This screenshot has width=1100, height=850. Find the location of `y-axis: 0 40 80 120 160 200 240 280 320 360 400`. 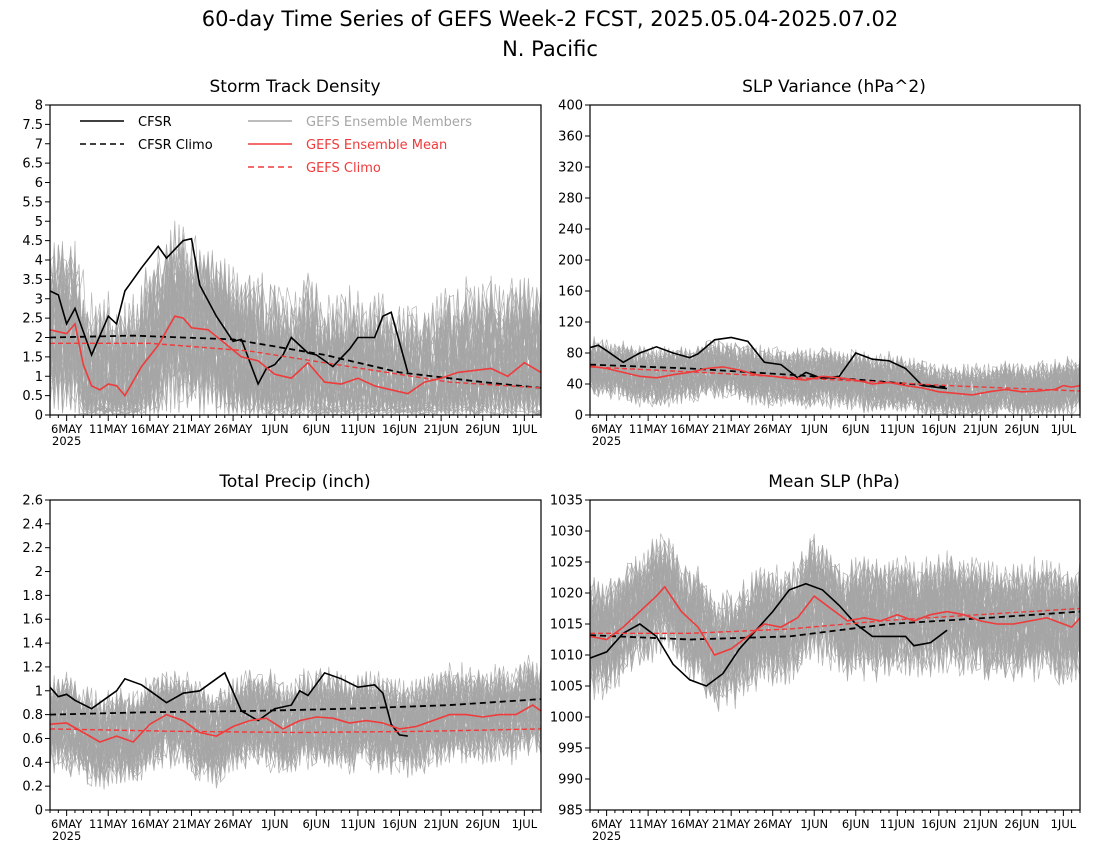

y-axis: 0 40 80 120 160 200 240 280 320 360 400 is located at coordinates (574, 261).